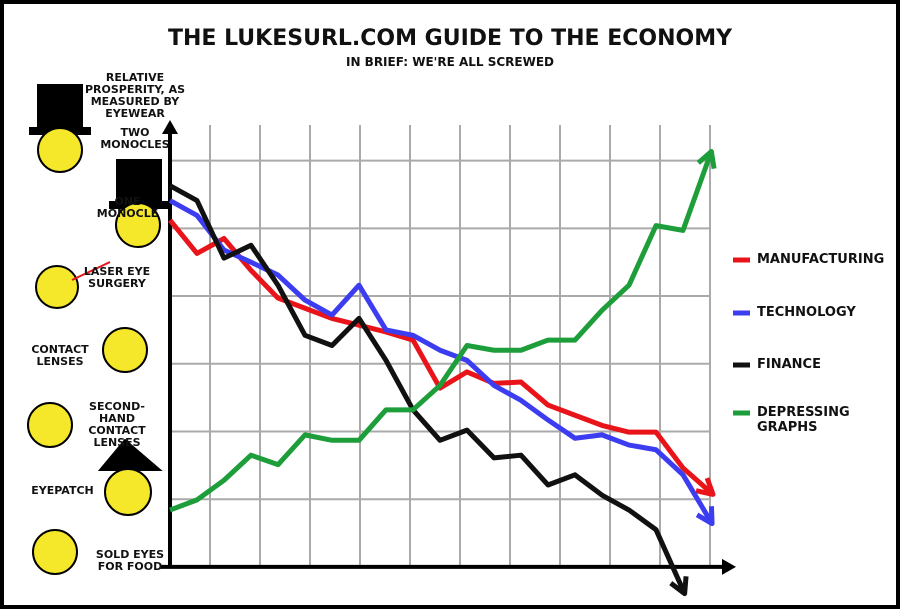 The width and height of the screenshot is (900, 609). I want to click on x-axis-arrow, so click(729, 566).